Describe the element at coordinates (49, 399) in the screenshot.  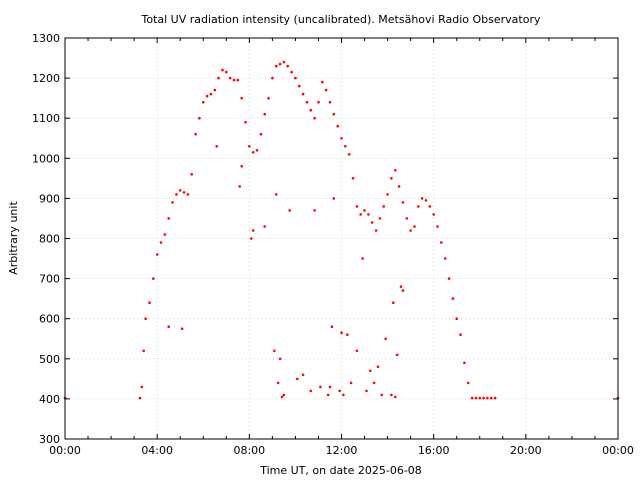
I see `y-tick-label: 400` at that location.